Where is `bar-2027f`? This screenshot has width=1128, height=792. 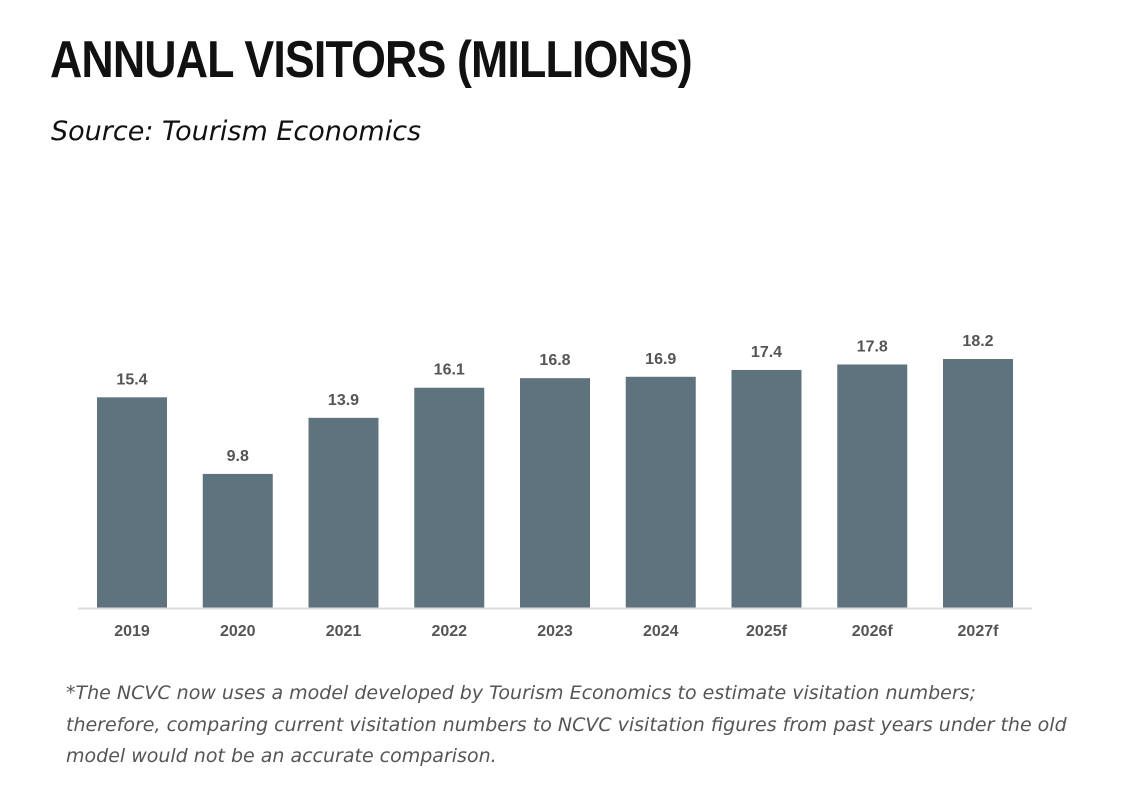 bar-2027f is located at coordinates (978, 483).